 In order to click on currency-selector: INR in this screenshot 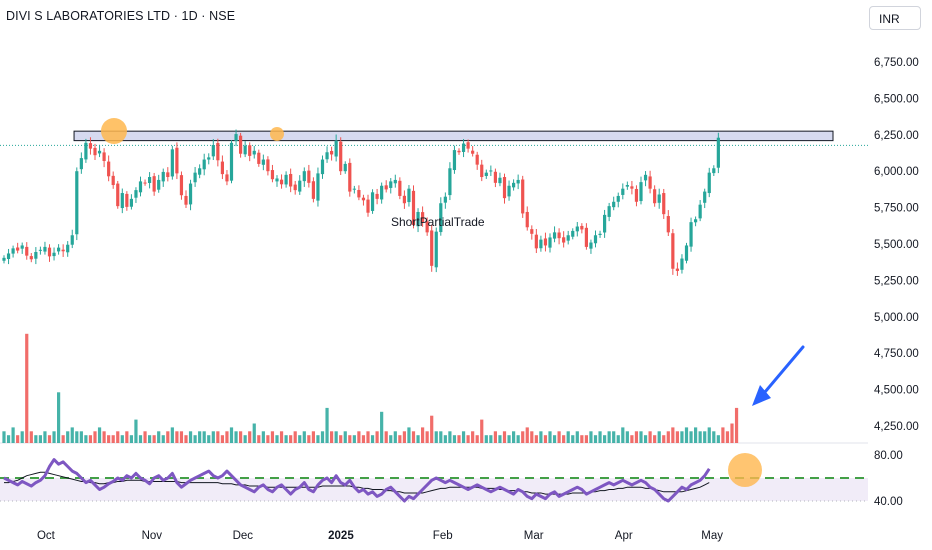, I will do `click(895, 18)`.